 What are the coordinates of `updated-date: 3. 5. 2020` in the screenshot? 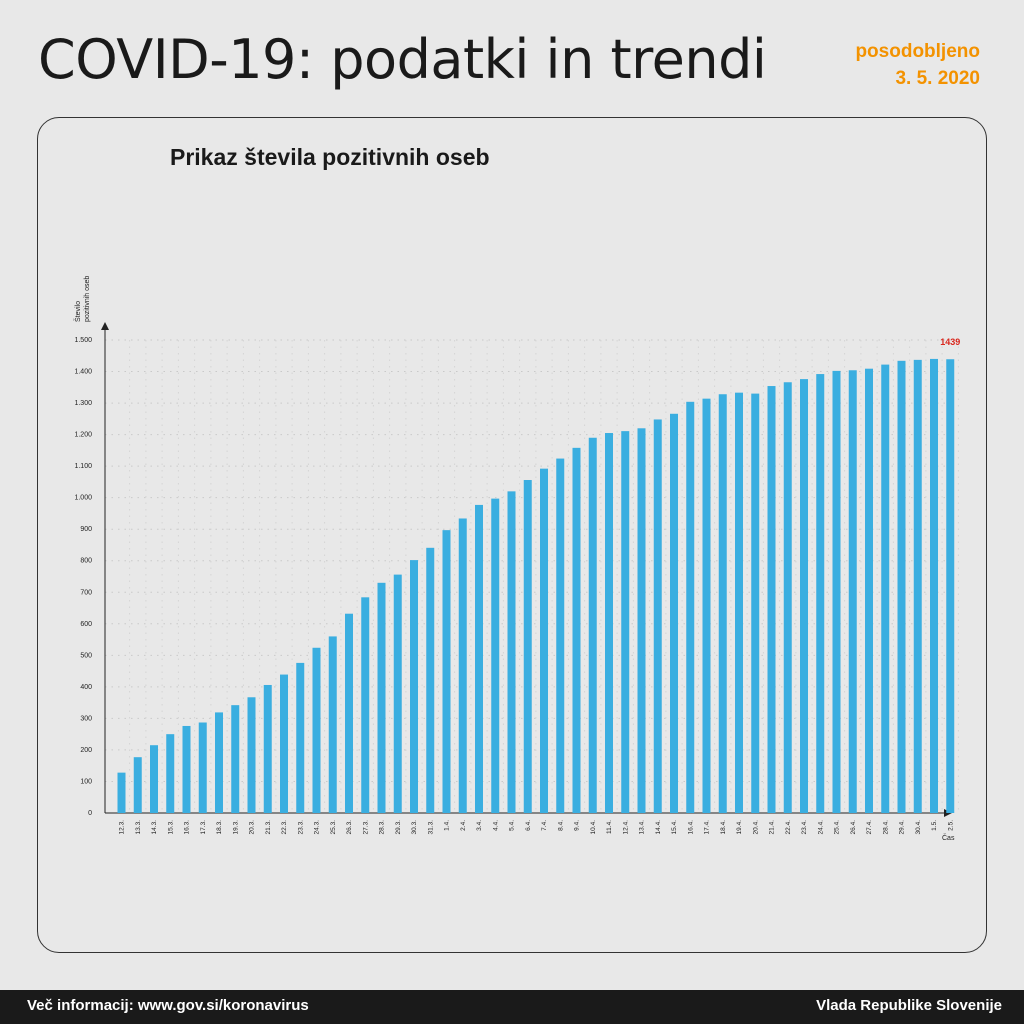 It's located at (937, 78).